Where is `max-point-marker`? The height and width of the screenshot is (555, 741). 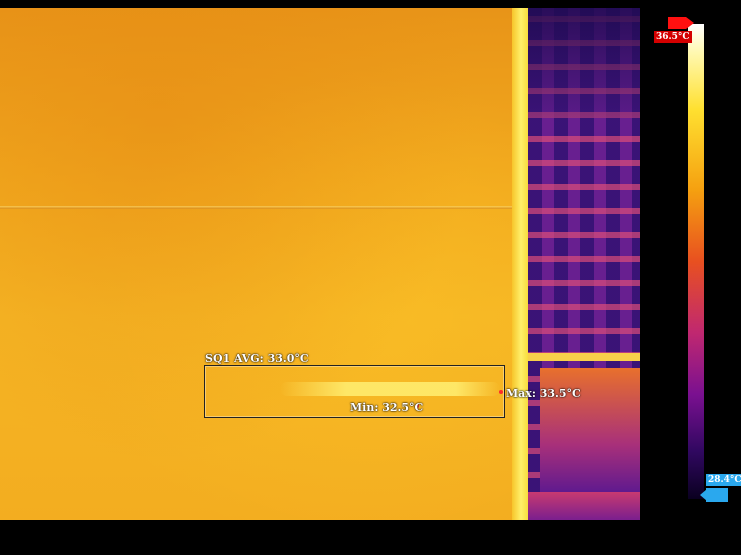 max-point-marker is located at coordinates (501, 392).